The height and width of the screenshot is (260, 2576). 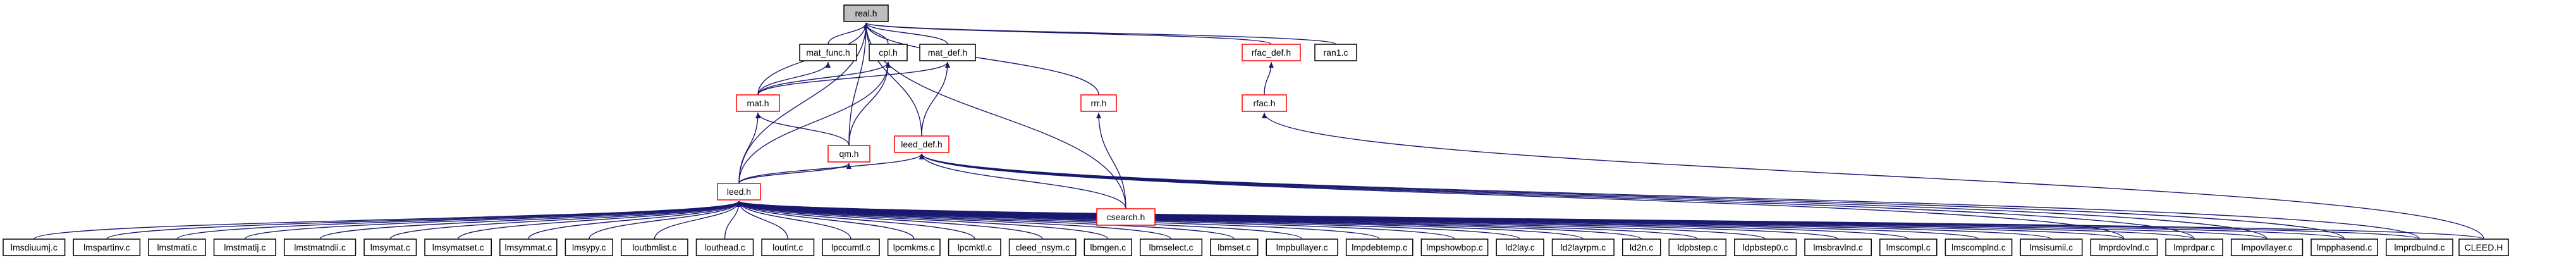 I want to click on graph-node-lpcmkms-c: lpcmkms.c, so click(x=914, y=247).